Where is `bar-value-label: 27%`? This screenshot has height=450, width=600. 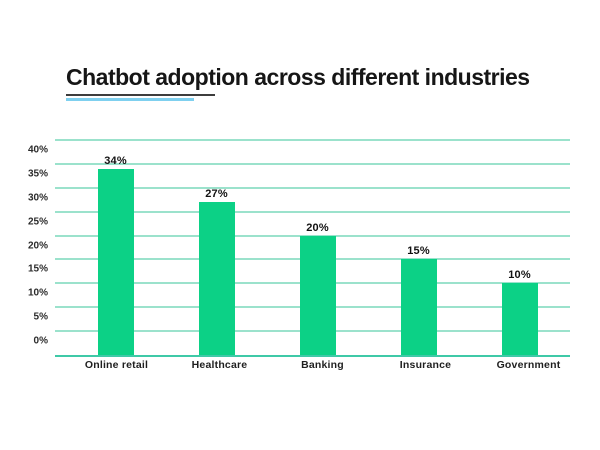
bar-value-label: 27% is located at coordinates (216, 194).